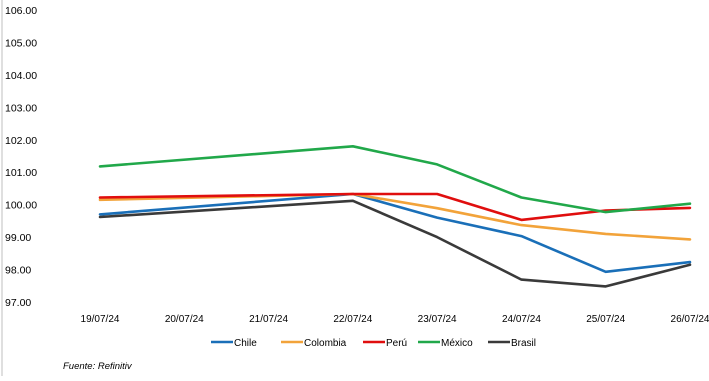 This screenshot has width=709, height=381. Describe the element at coordinates (523, 343) in the screenshot. I see `legend-label: Brasil` at that location.